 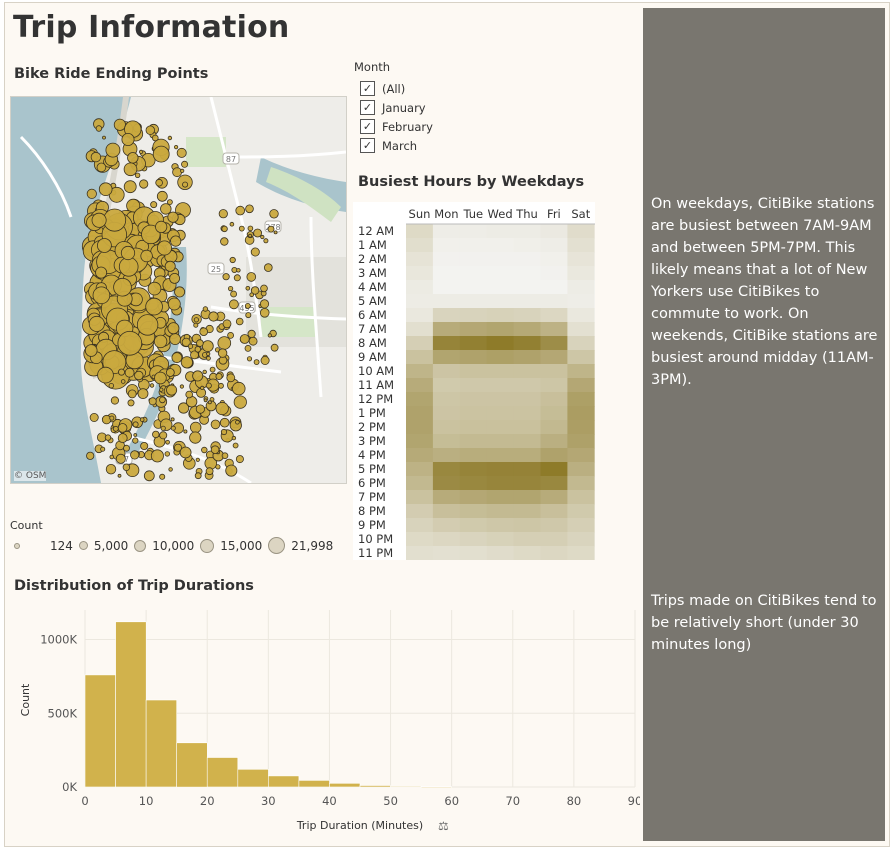 What do you see at coordinates (396, 107) in the screenshot?
I see `month-option: ✓ January` at bounding box center [396, 107].